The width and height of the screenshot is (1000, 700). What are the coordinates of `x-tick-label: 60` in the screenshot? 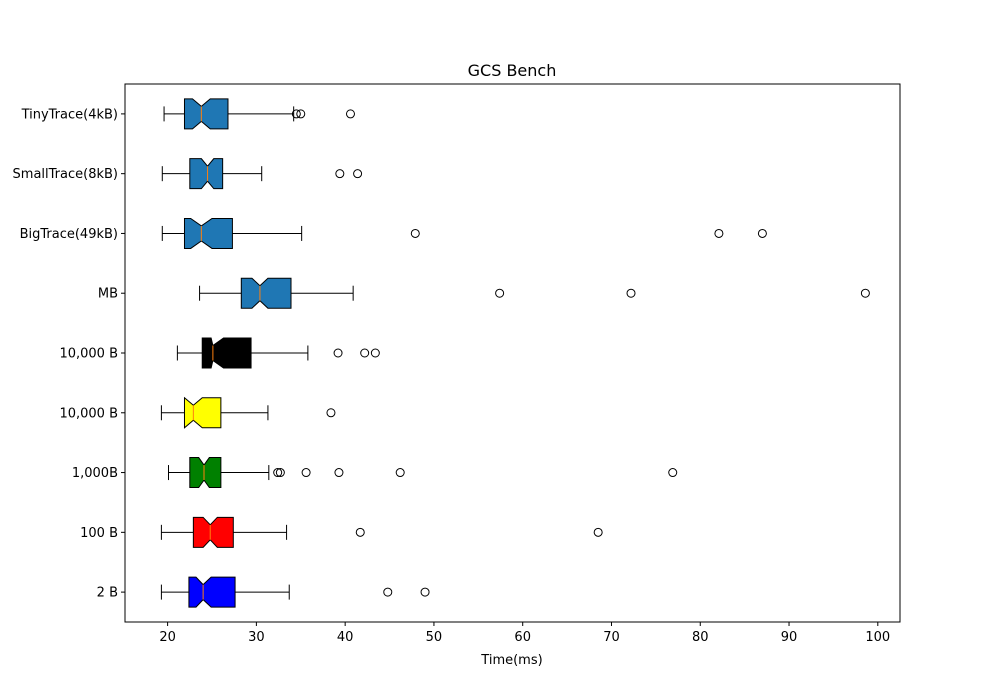 It's located at (522, 637).